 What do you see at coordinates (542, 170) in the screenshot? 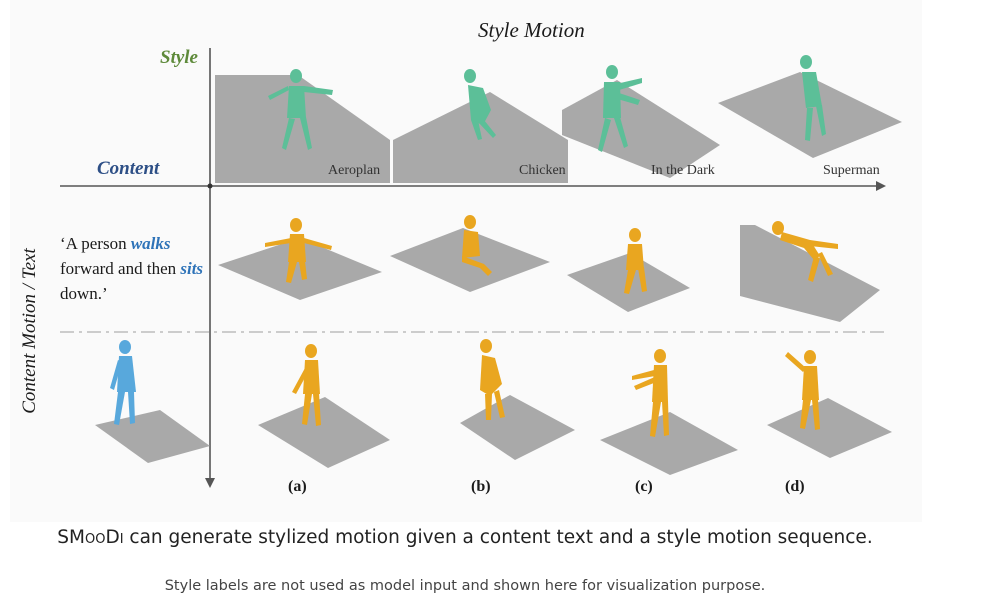
I see `style-label-chicken: Chicken` at bounding box center [542, 170].